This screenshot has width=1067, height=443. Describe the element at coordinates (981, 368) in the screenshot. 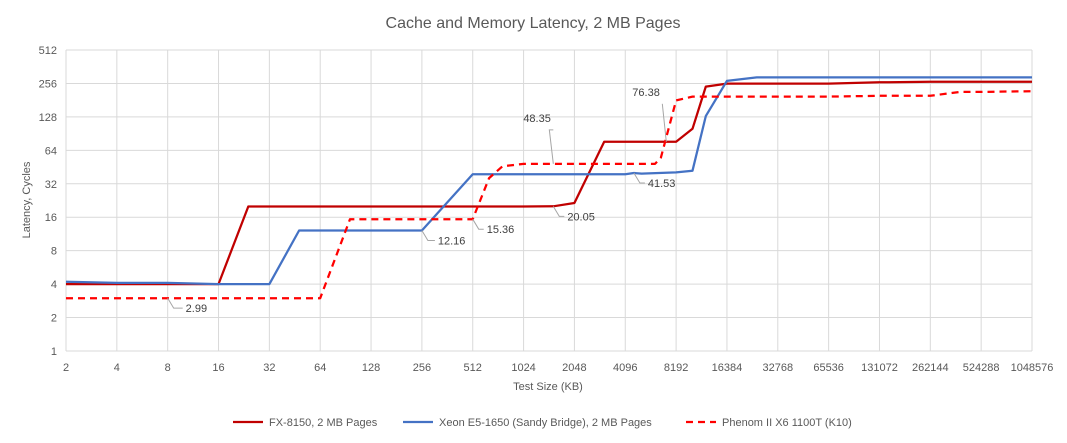

I see `x-tick-label: 524288` at that location.